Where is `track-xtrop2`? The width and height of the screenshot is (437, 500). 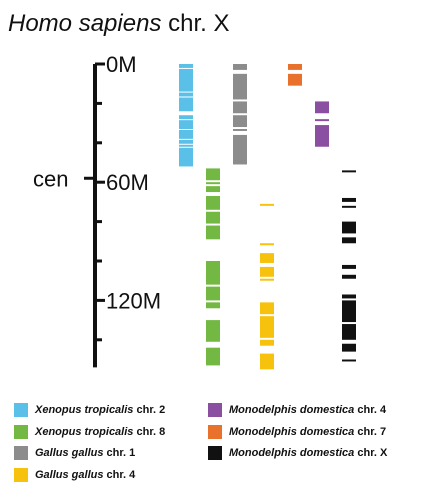 track-xtrop2 is located at coordinates (186, 115).